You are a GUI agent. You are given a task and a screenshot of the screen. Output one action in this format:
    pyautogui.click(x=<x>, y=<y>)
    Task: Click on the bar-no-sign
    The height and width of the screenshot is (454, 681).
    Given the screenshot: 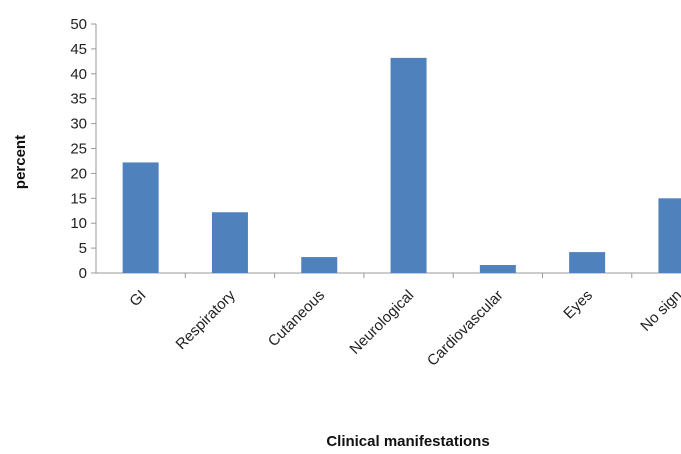 What is the action you would take?
    pyautogui.click(x=669, y=235)
    